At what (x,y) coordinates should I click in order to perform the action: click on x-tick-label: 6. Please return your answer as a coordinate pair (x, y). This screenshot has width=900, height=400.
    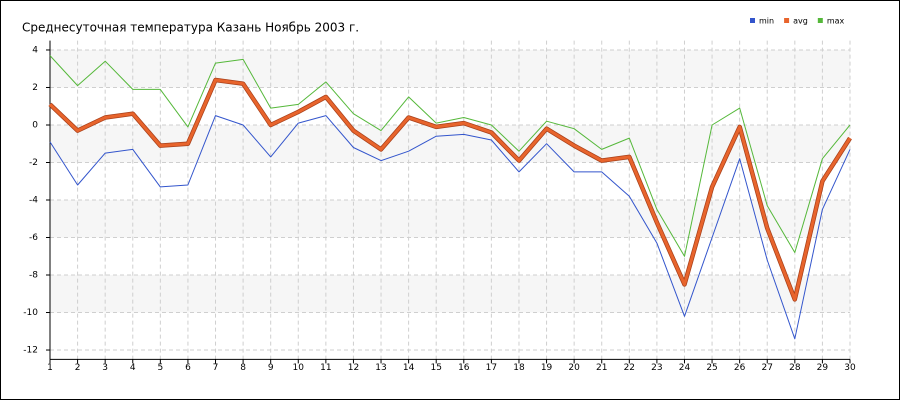
    Looking at the image, I should click on (188, 368).